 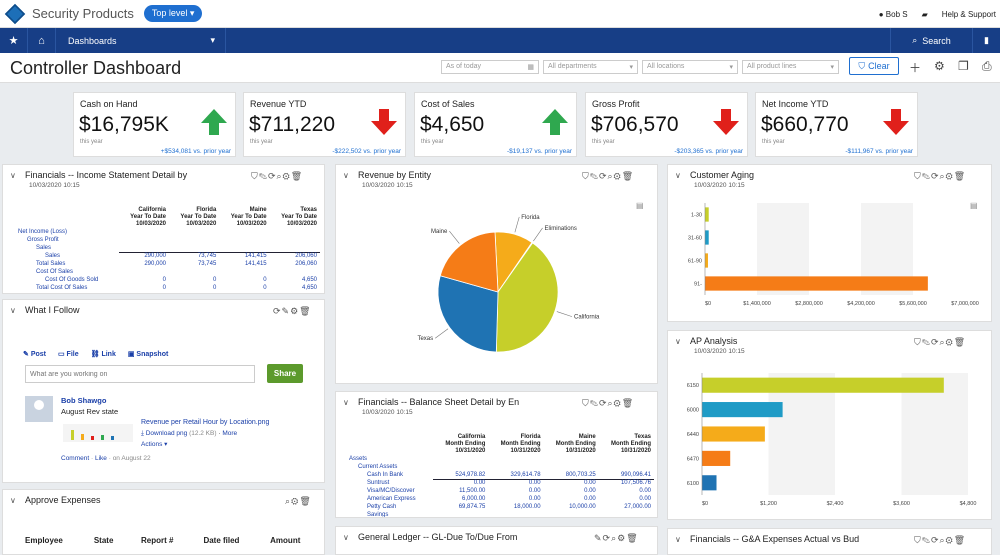 I want to click on table-row: Sales, so click(x=167, y=248).